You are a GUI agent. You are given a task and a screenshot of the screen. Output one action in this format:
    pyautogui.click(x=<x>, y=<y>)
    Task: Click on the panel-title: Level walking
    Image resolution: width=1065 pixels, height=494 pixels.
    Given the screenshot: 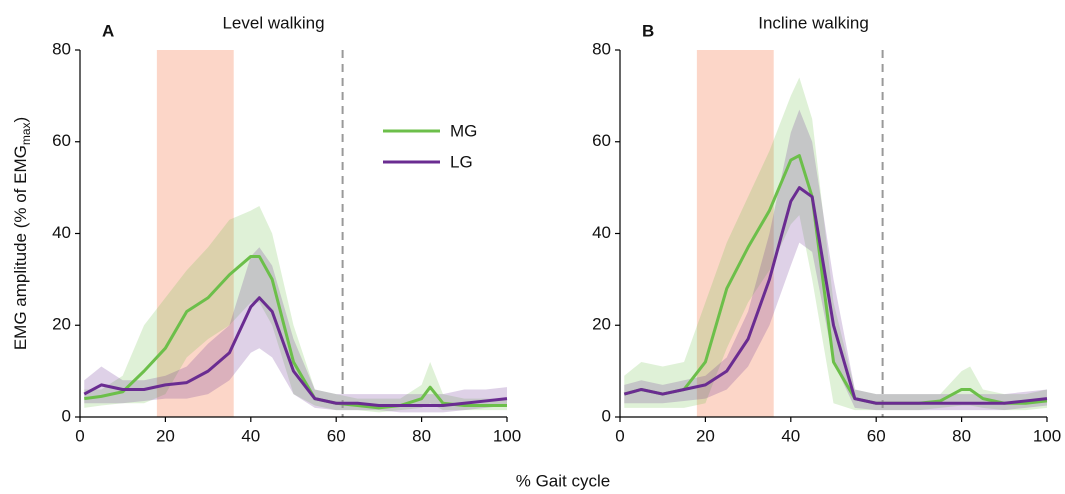 What is the action you would take?
    pyautogui.click(x=273, y=22)
    